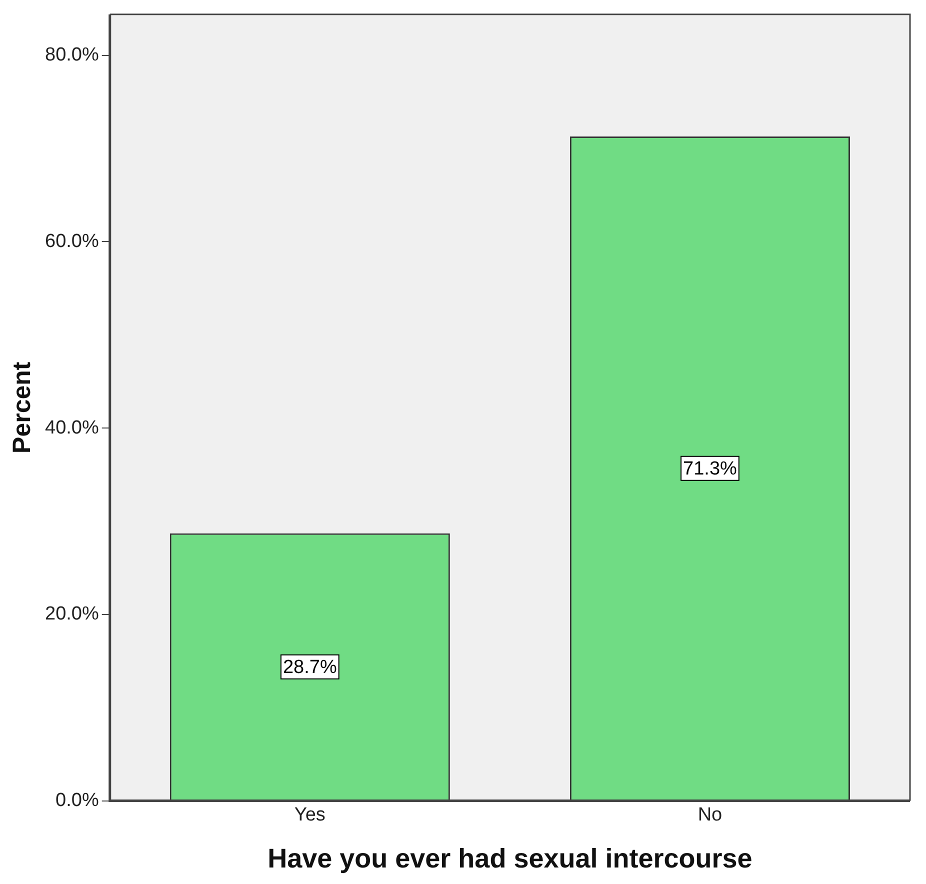 Image resolution: width=926 pixels, height=884 pixels. I want to click on x-tick-label: No, so click(710, 815).